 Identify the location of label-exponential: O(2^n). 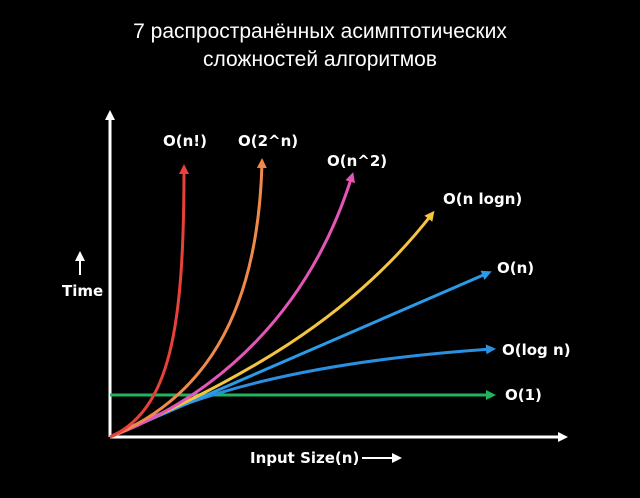
(268, 141).